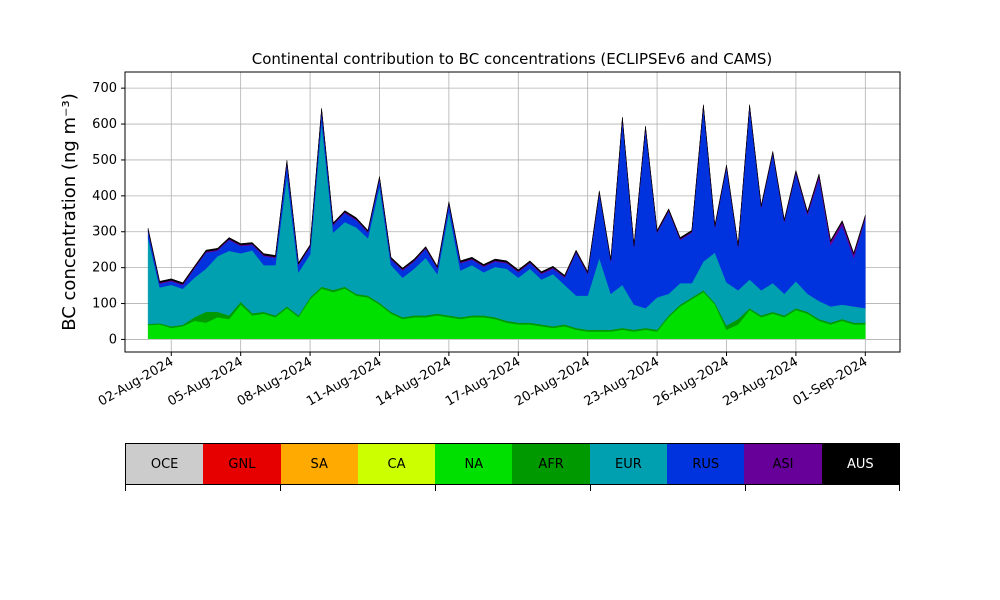 Image resolution: width=1000 pixels, height=600 pixels. I want to click on legend-item-na: NA, so click(474, 464).